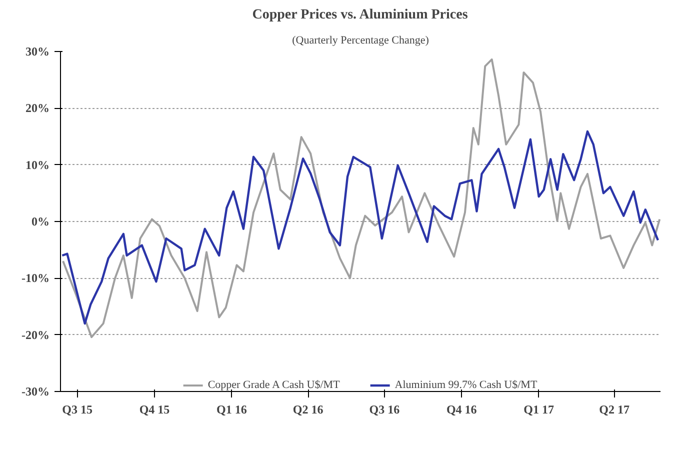  What do you see at coordinates (361, 40) in the screenshot?
I see `chart-subtitle: (Quarterly Percentage Change)` at bounding box center [361, 40].